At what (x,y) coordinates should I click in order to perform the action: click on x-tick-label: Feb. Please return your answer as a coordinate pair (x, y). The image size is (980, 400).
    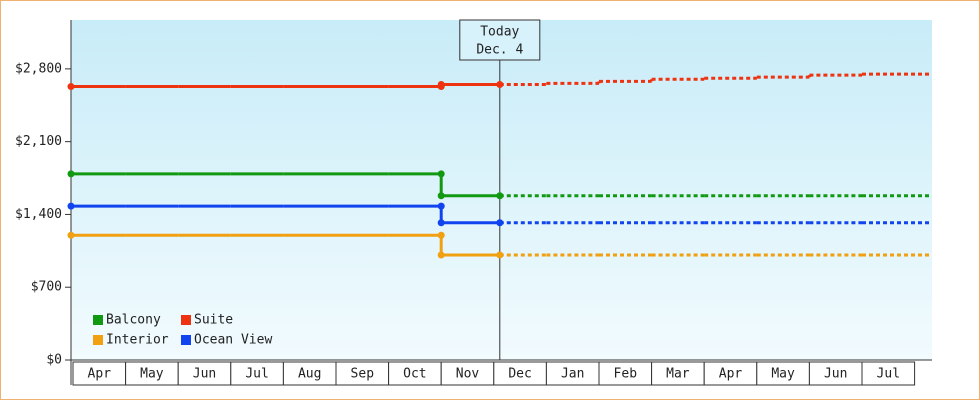
    Looking at the image, I should click on (626, 374).